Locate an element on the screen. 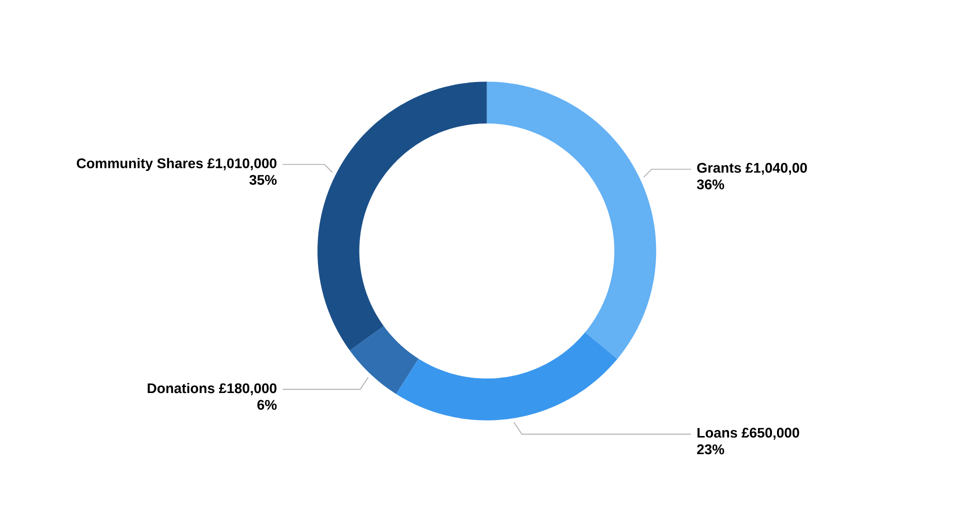  slice-label: Donations £180,000 is located at coordinates (212, 389).